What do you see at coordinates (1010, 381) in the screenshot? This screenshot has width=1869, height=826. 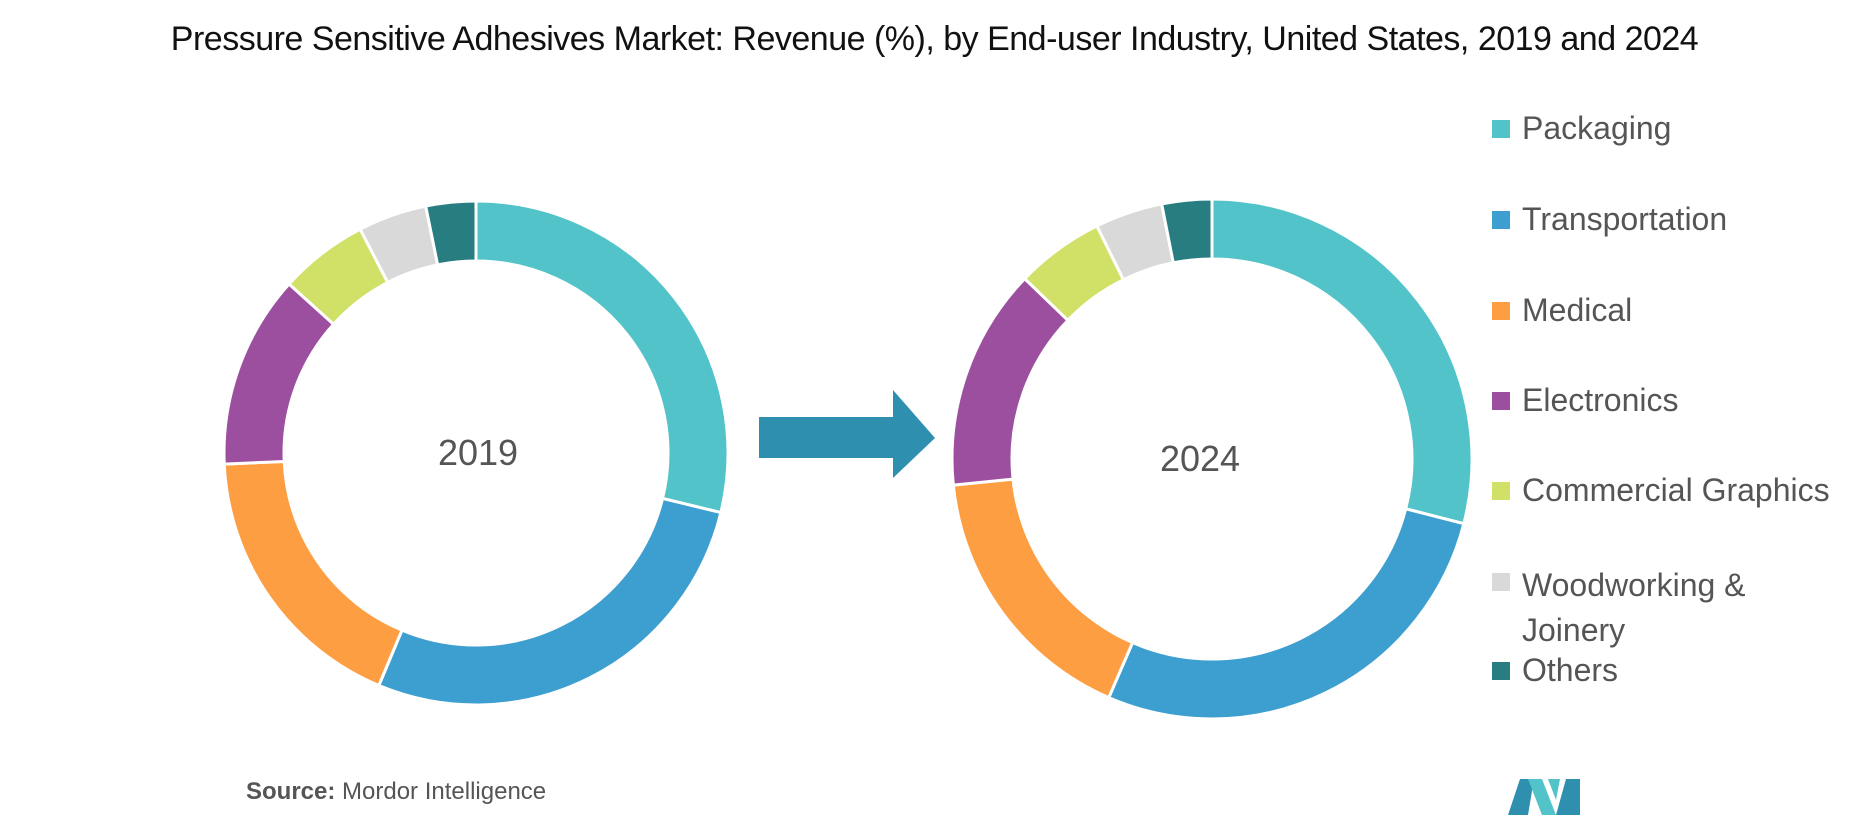 I see `slice-2024-electronics` at bounding box center [1010, 381].